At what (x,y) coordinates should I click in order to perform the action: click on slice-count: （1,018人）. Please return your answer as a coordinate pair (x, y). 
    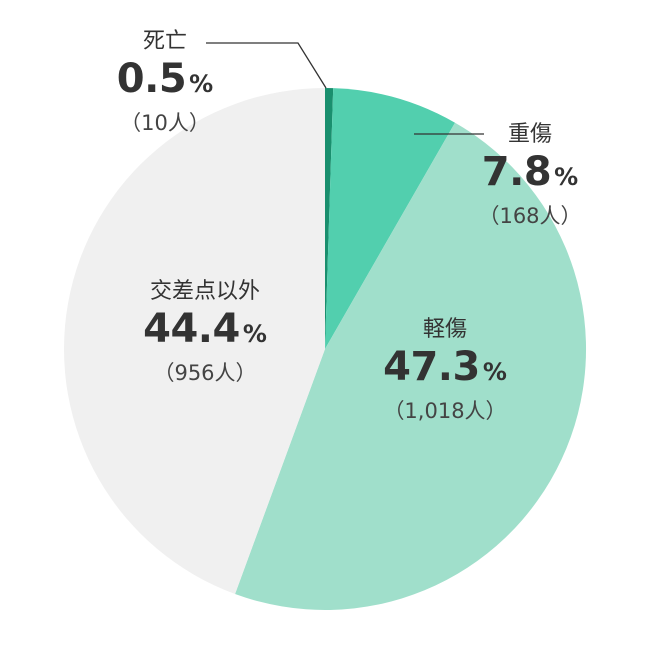
    Looking at the image, I should click on (445, 411).